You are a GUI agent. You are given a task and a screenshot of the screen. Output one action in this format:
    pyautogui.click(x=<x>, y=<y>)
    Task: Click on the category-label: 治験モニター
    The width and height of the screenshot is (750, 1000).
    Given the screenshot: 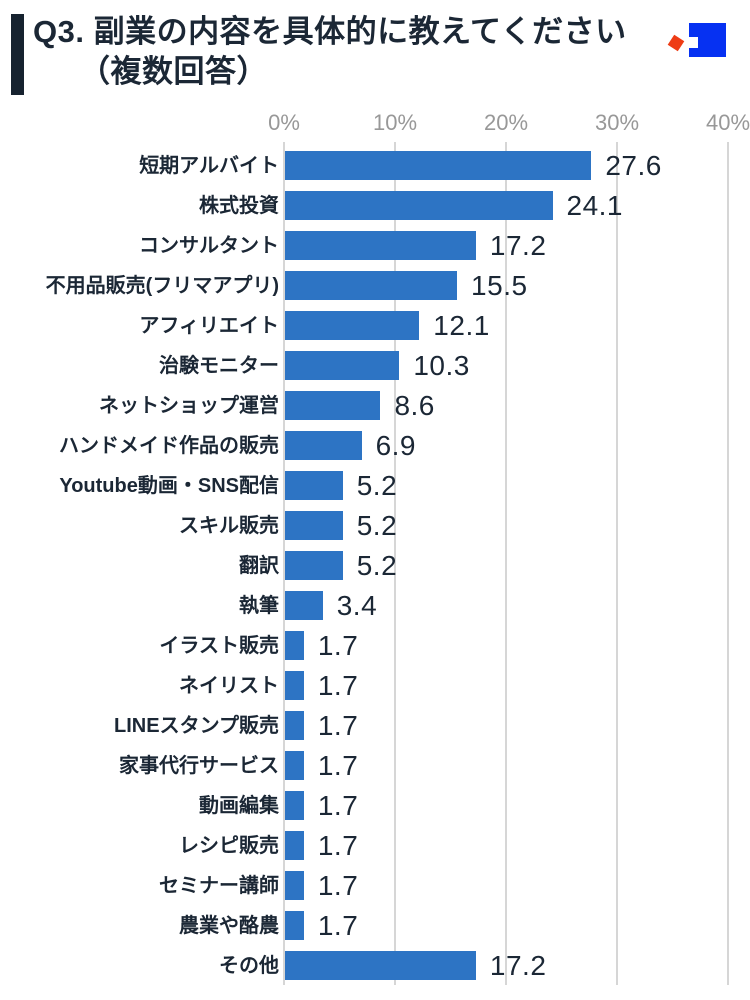 What is the action you would take?
    pyautogui.click(x=219, y=366)
    